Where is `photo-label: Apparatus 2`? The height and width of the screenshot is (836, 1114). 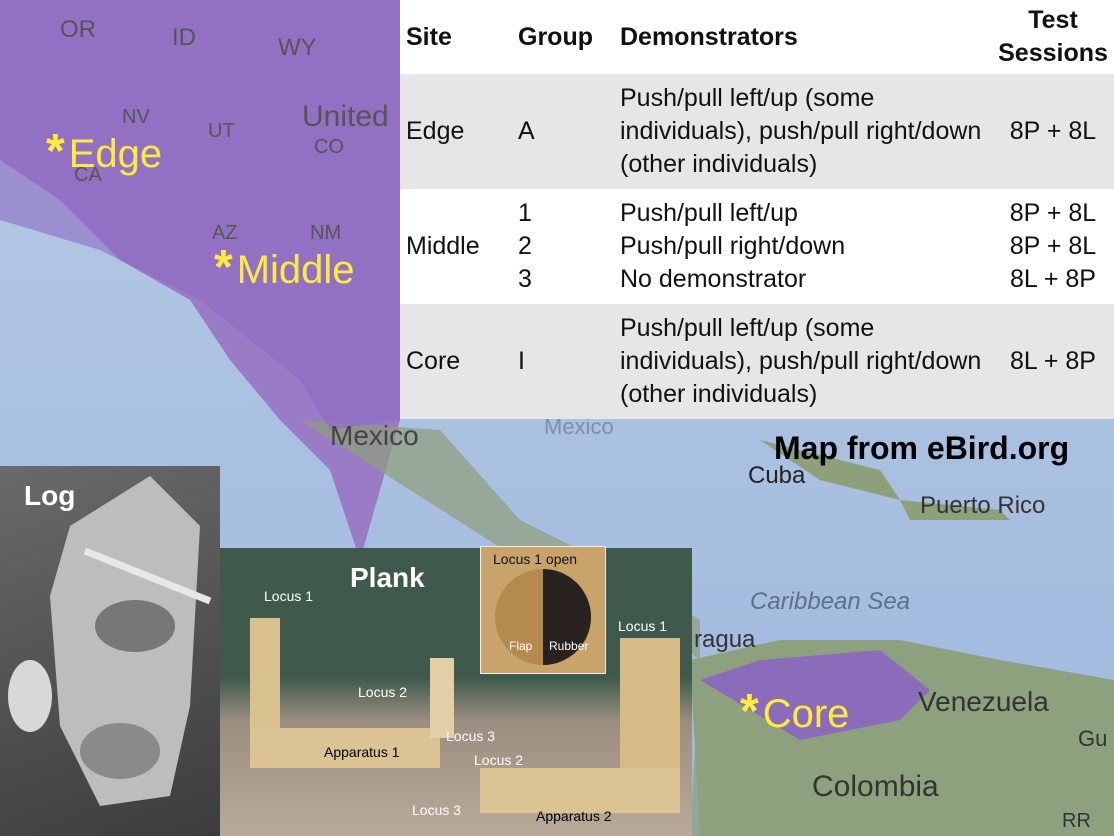 photo-label: Apparatus 2 is located at coordinates (574, 816).